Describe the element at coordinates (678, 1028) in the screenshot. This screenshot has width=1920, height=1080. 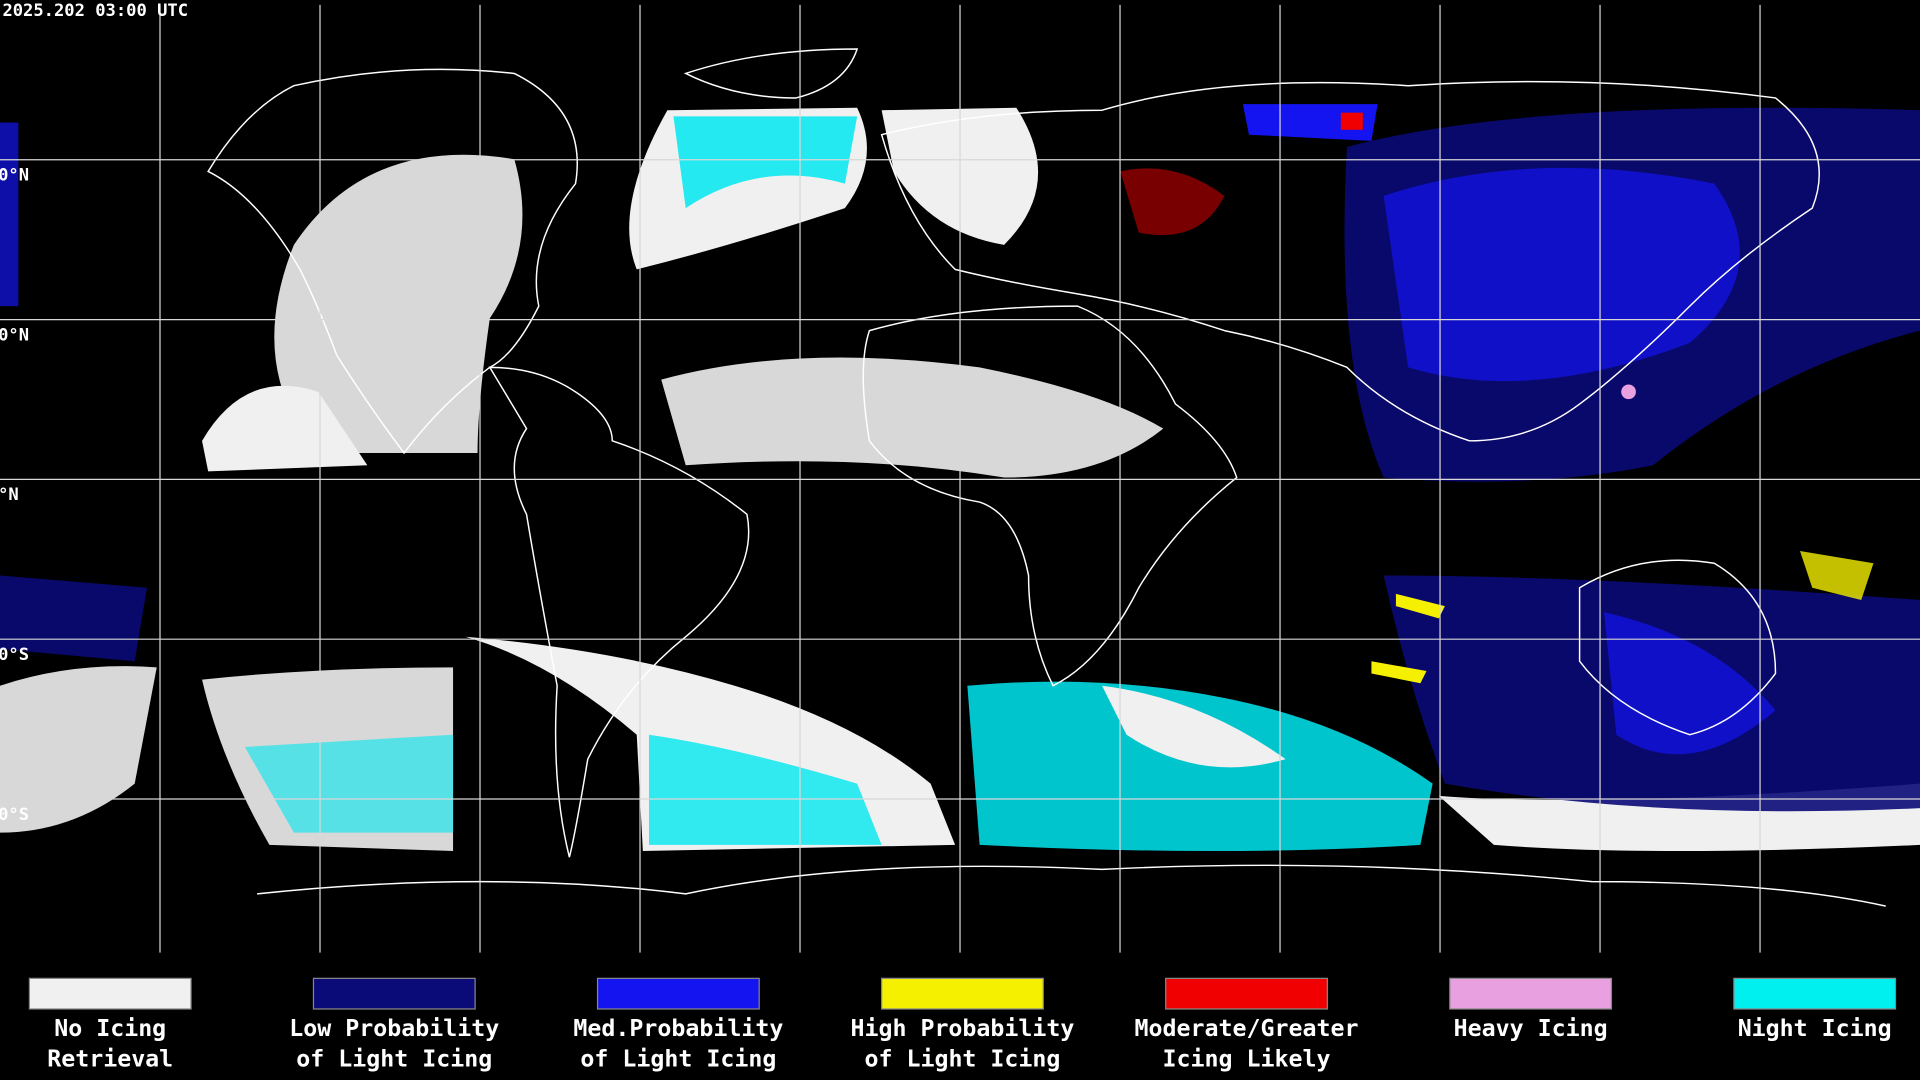
I see `legend-label: Med.Probability` at that location.